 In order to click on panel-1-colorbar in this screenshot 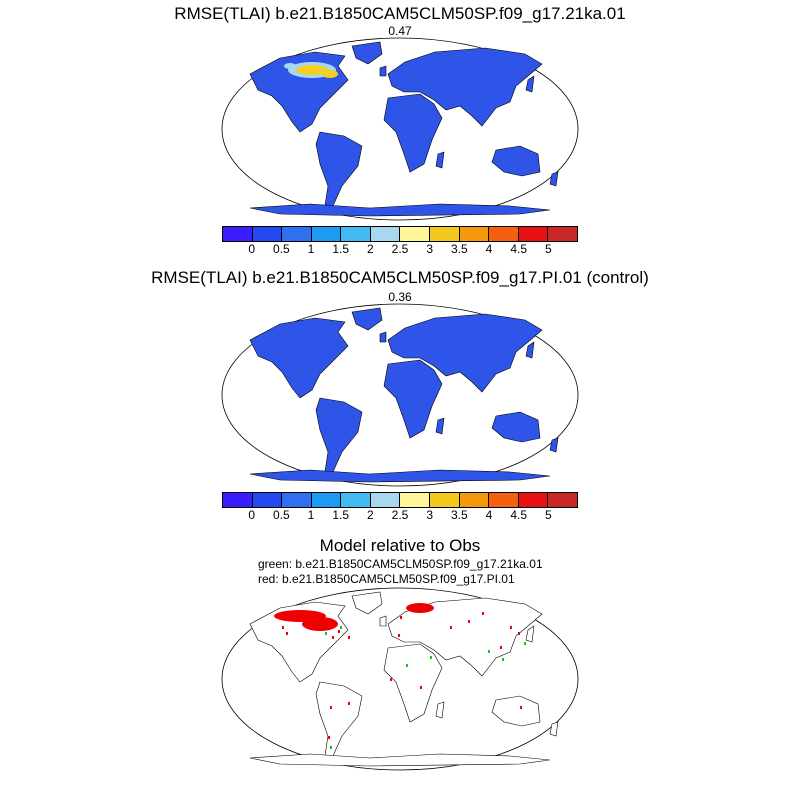, I will do `click(400, 234)`.